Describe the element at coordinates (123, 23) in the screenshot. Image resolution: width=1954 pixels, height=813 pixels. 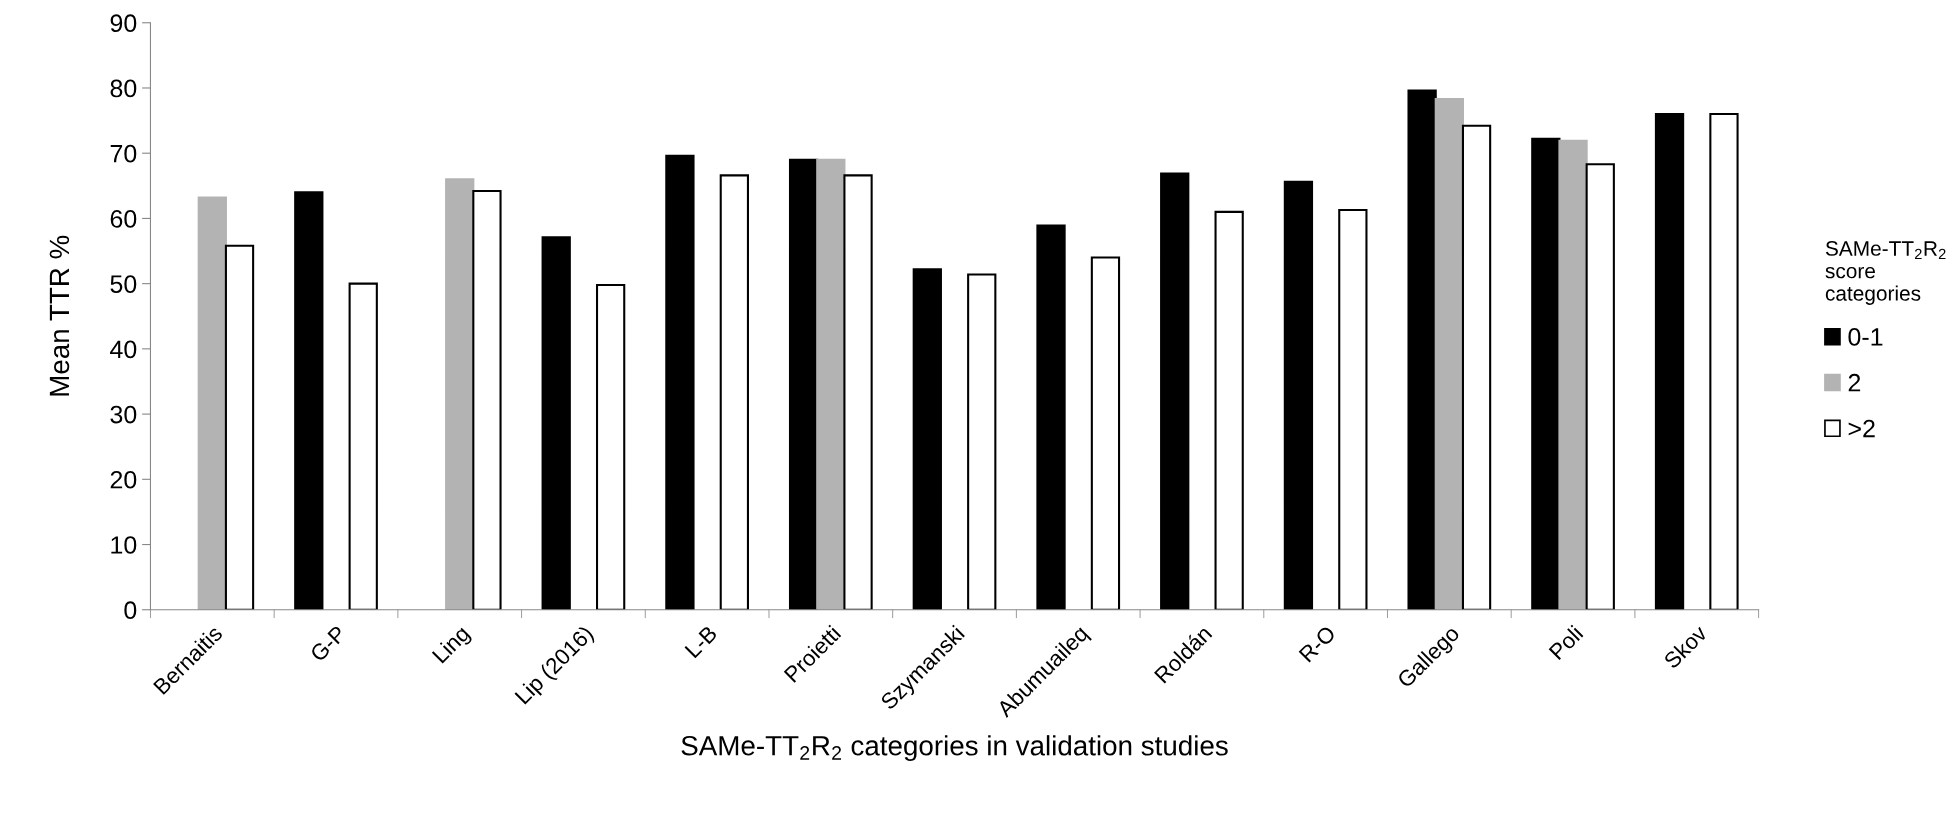
I see `y-tick-label: 90` at that location.